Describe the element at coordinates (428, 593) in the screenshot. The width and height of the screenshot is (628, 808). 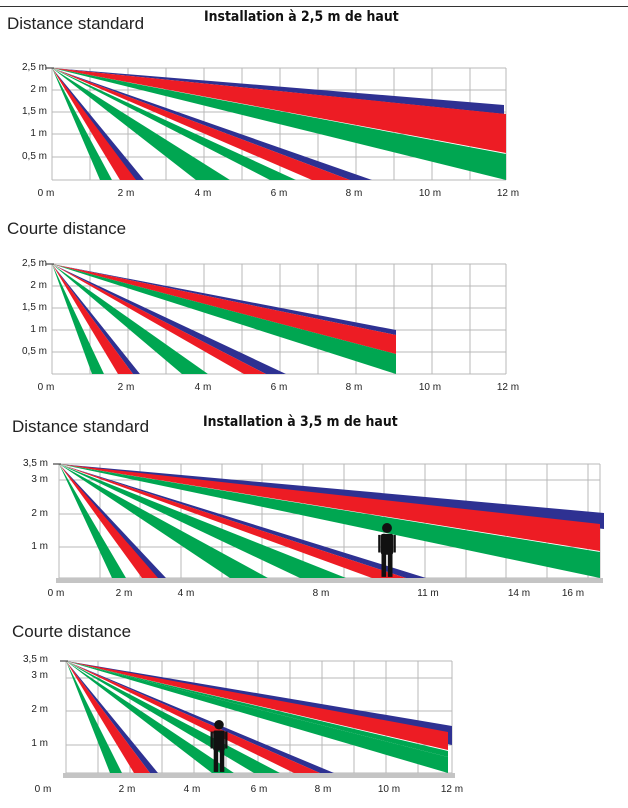
I see `x-tick-label: 11 m` at that location.